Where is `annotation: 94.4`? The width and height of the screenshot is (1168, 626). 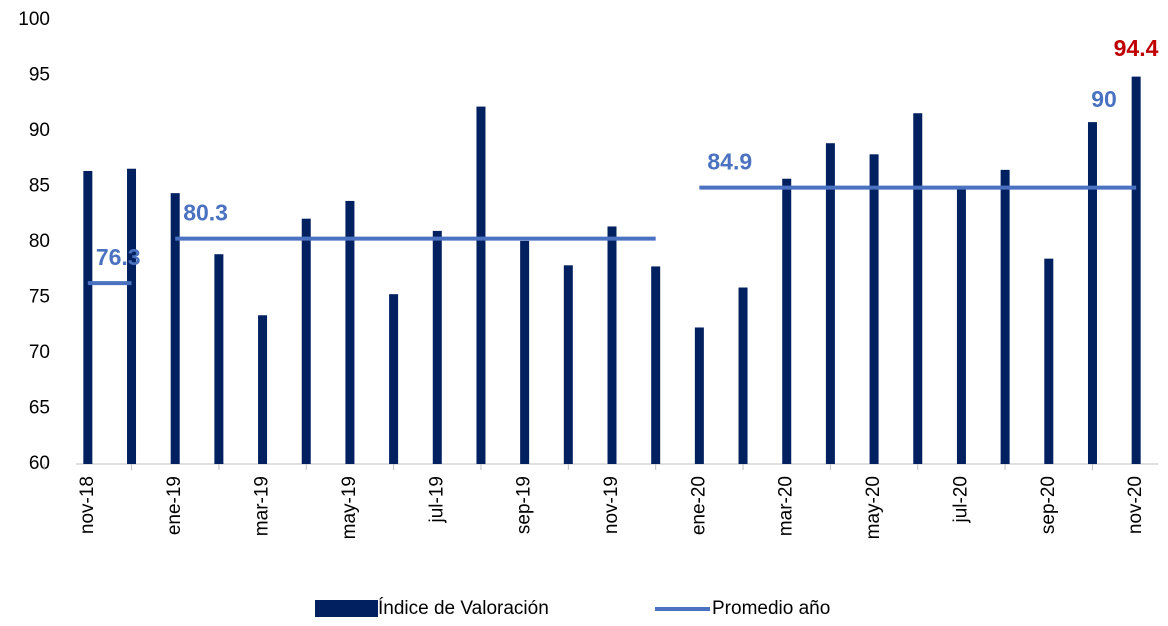
annotation: 94.4 is located at coordinates (1136, 48).